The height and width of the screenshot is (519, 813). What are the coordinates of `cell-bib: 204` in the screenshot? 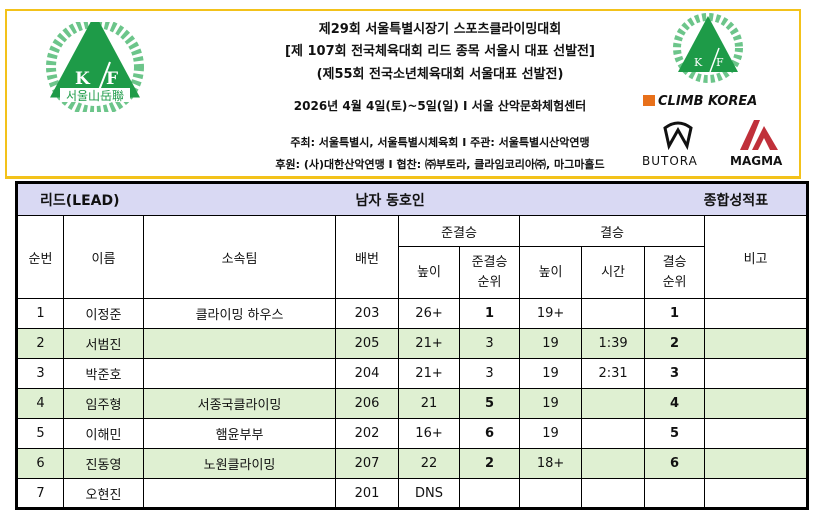 It's located at (367, 373).